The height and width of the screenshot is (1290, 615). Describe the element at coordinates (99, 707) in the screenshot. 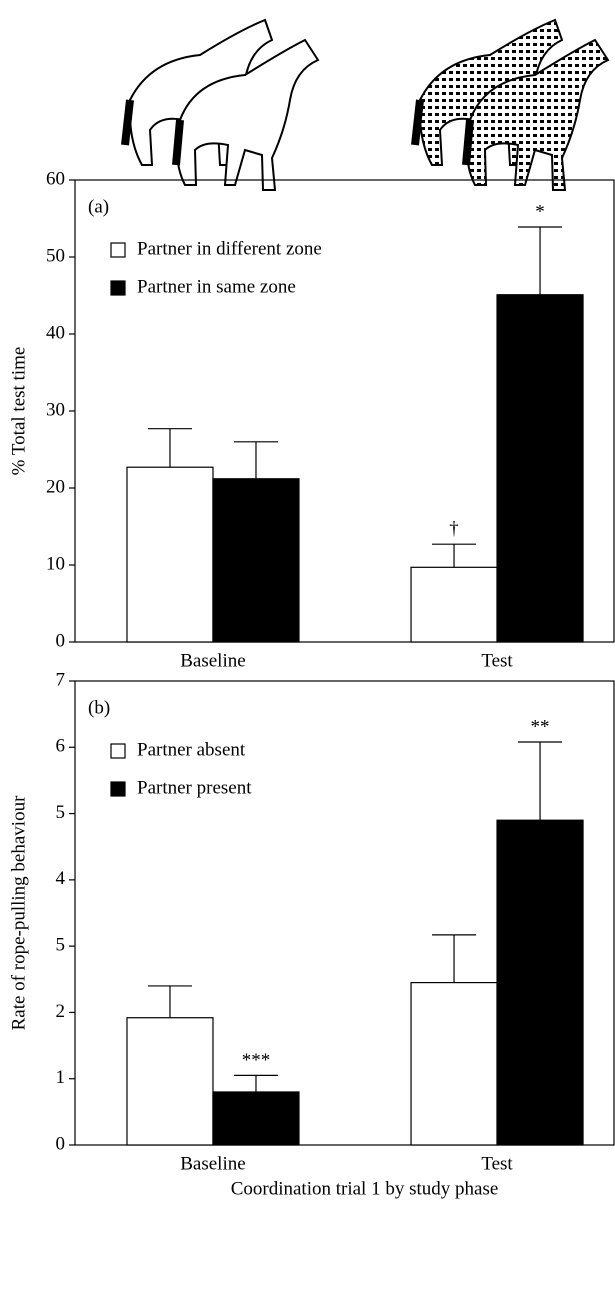

I see `panel-label: (b)` at that location.